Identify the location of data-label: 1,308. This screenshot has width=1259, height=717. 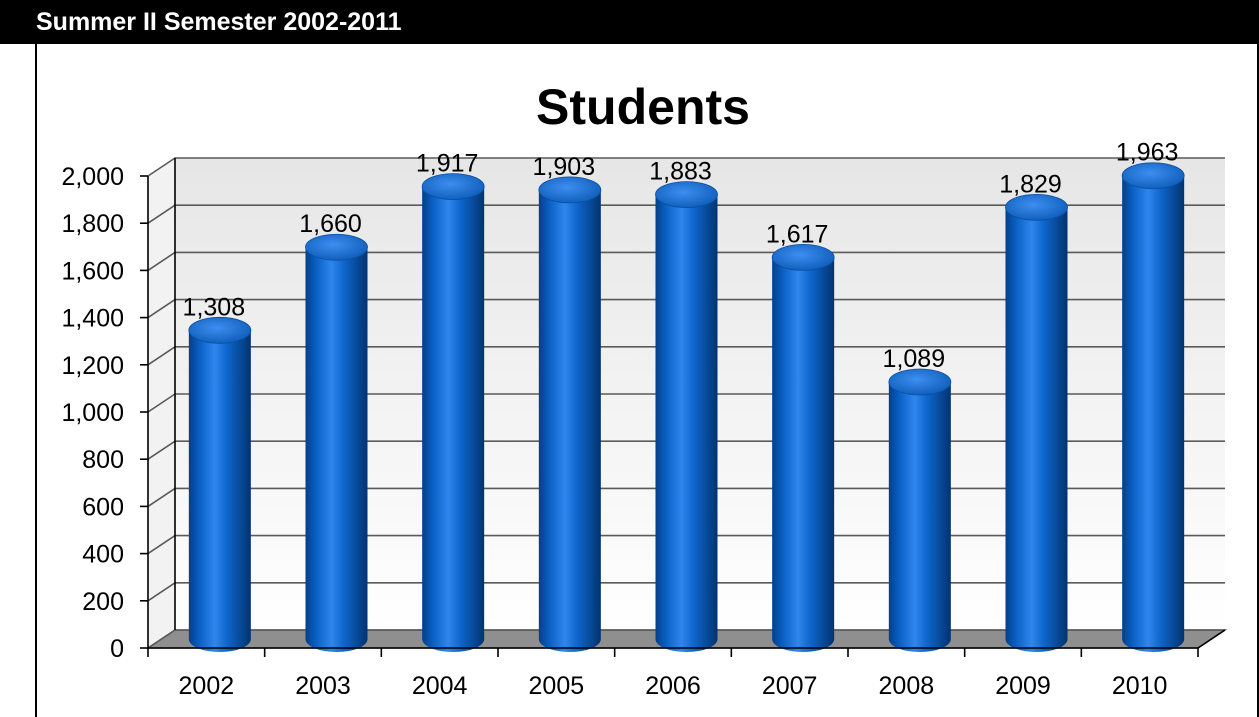
(214, 307).